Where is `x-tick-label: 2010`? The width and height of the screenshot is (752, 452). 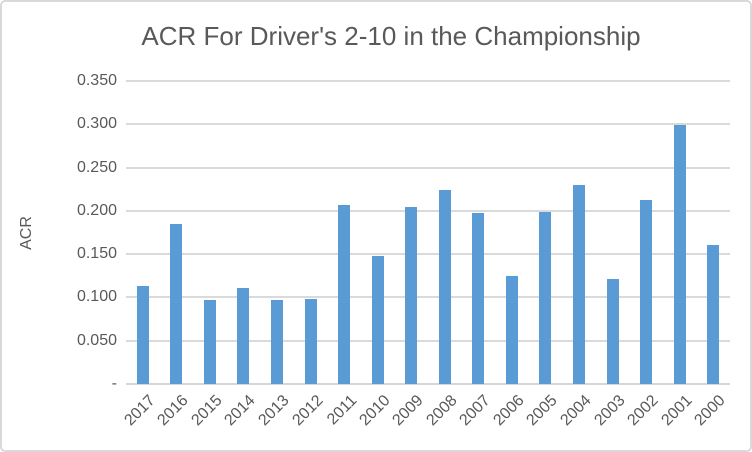 x-tick-label: 2010 is located at coordinates (375, 411).